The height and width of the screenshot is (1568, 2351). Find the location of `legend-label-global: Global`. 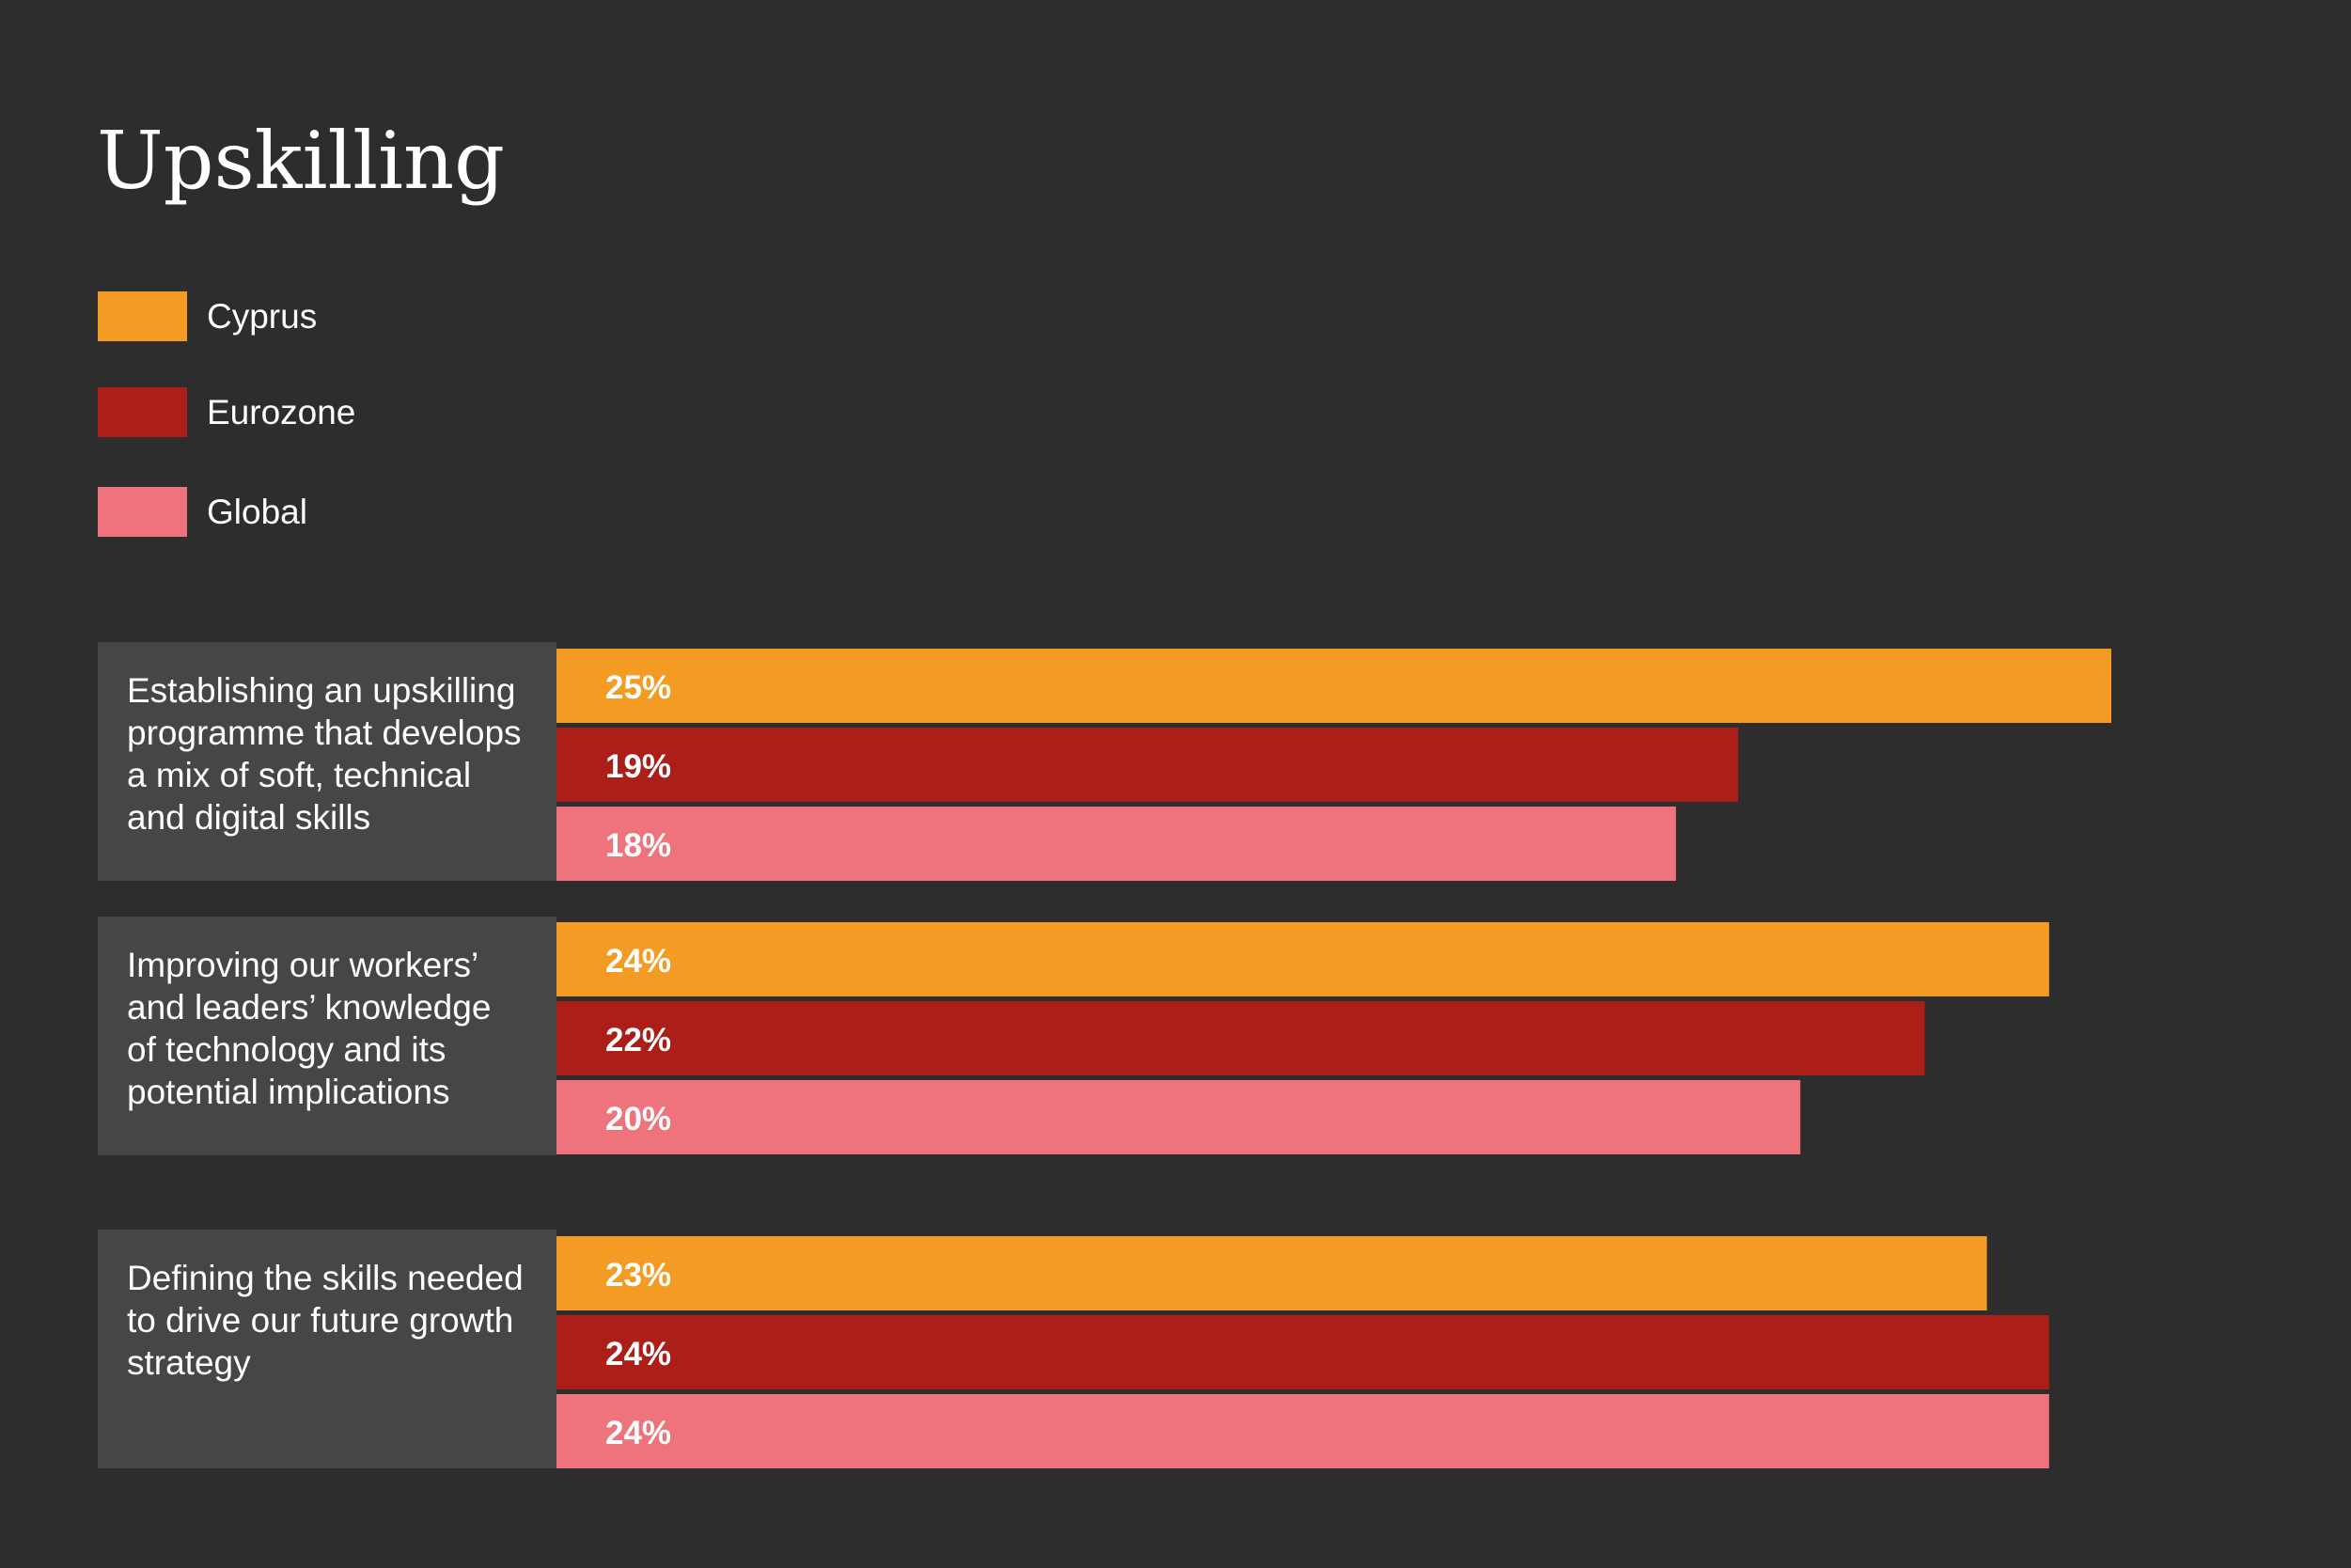

legend-label-global: Global is located at coordinates (257, 512).